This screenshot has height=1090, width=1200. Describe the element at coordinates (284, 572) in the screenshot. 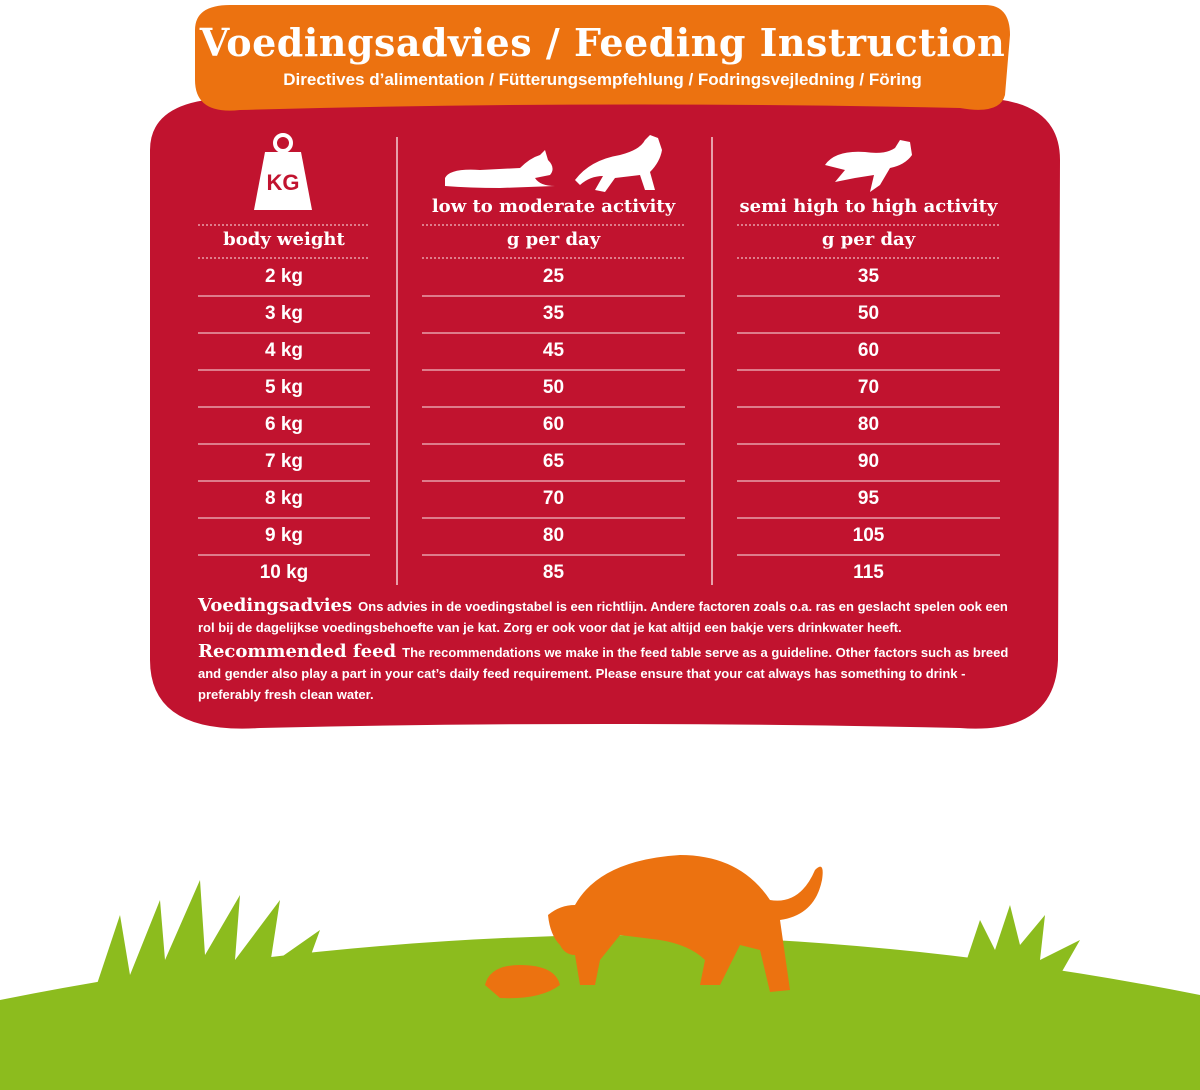

I see `table-cell: 10 kg` at that location.